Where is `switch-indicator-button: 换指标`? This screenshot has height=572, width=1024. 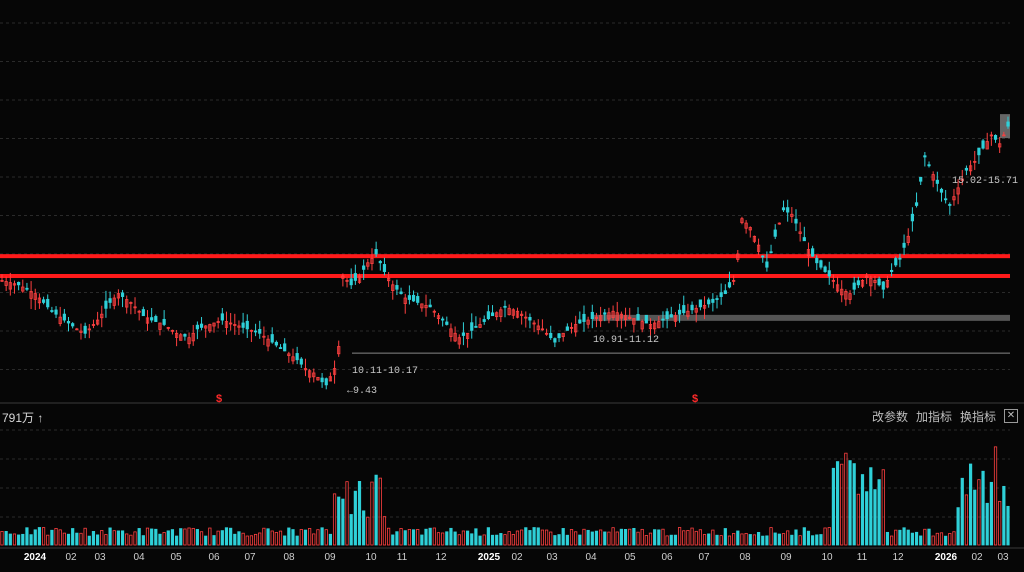
switch-indicator-button: 换指标 is located at coordinates (977, 417).